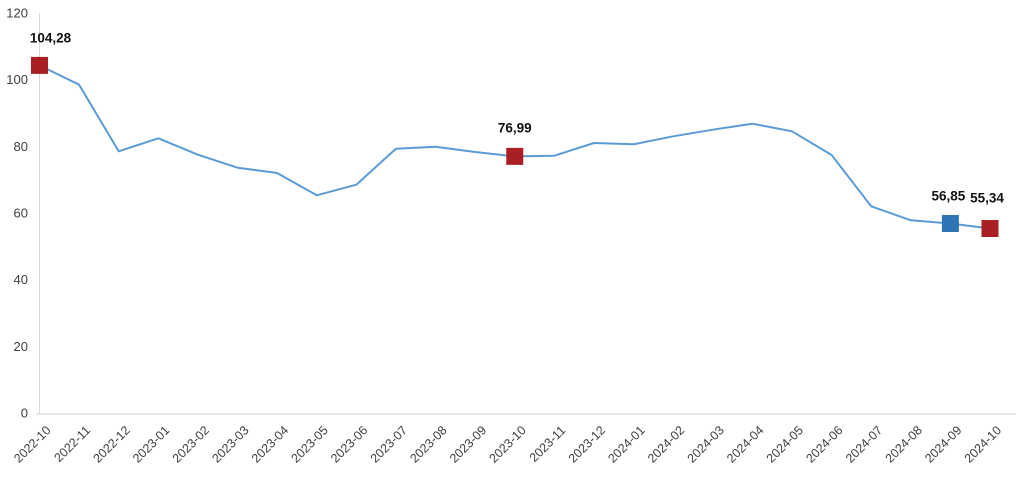  What do you see at coordinates (948, 196) in the screenshot?
I see `data-point-label: 56,85` at bounding box center [948, 196].